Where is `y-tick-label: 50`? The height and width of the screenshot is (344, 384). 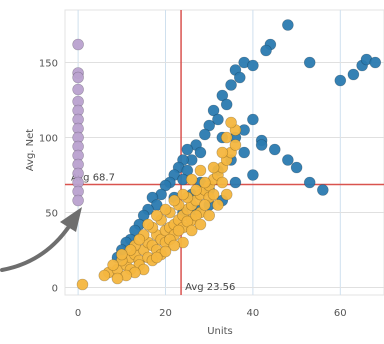 y-tick-label: 50 is located at coordinates (51, 214).